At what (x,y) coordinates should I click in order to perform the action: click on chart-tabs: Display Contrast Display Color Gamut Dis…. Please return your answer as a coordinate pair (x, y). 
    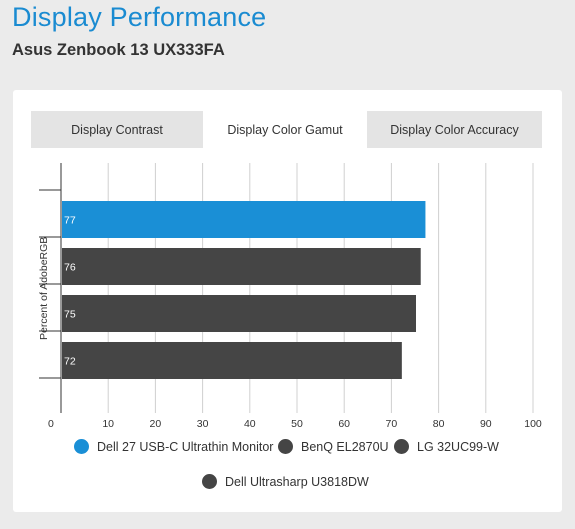
    Looking at the image, I should click on (286, 129).